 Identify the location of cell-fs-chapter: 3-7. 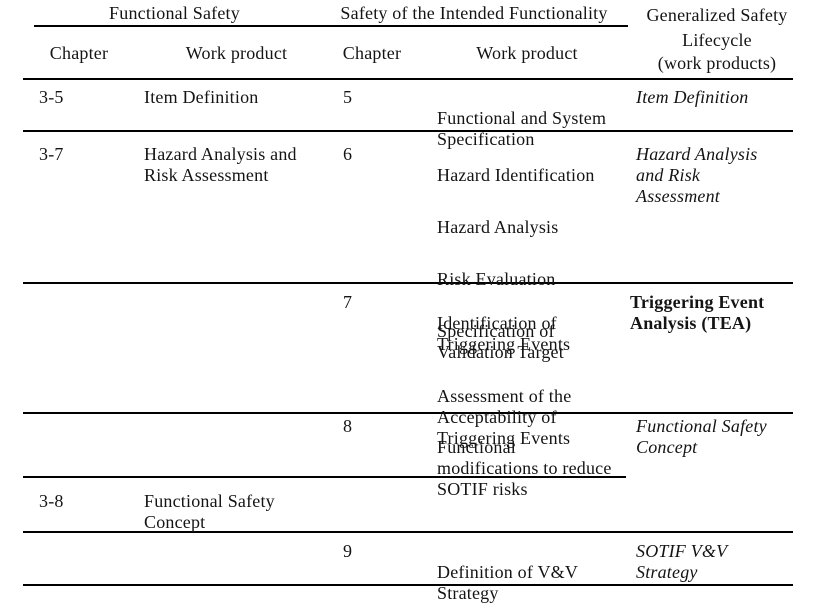
(51, 154).